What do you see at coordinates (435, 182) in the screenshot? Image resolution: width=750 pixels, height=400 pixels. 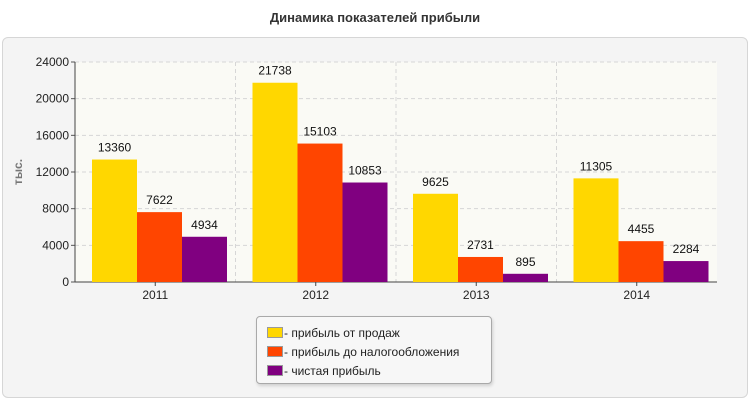 I see `data-label: 9625` at bounding box center [435, 182].